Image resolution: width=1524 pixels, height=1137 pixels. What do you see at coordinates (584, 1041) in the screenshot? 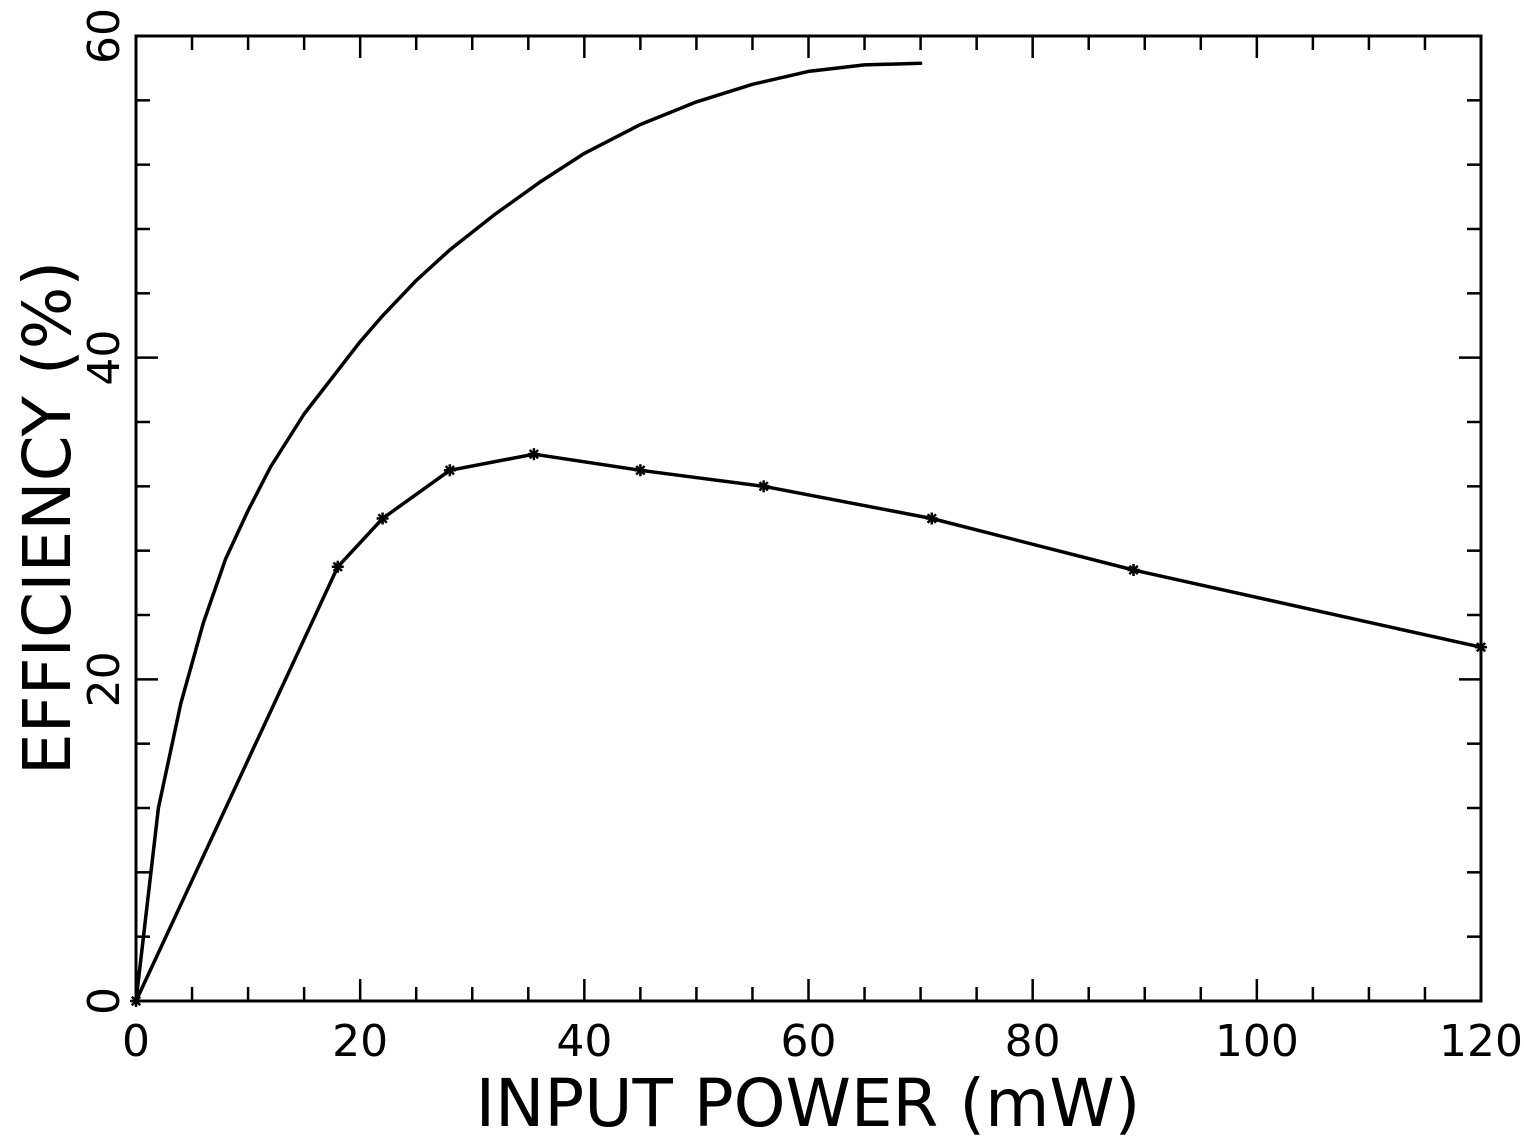
I see `x-tick-label: 40` at bounding box center [584, 1041].